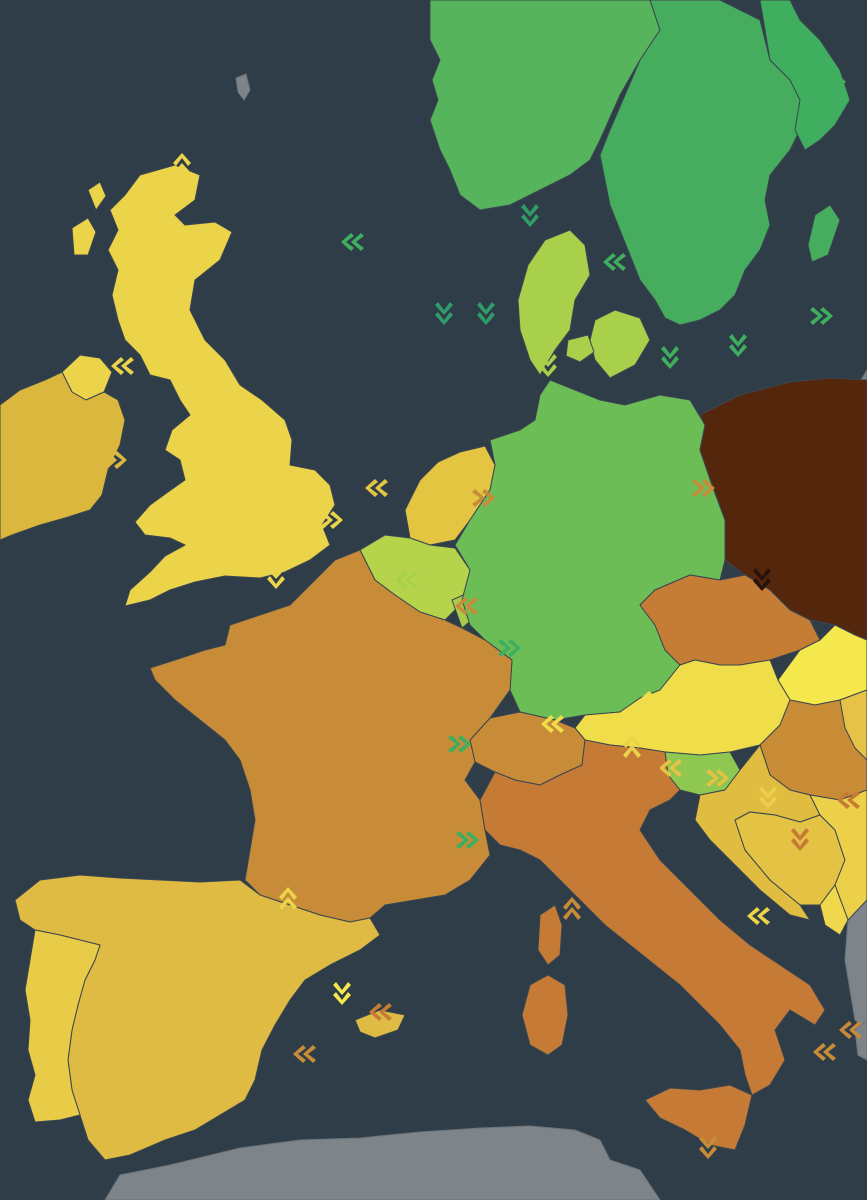 This screenshot has width=867, height=1200. I want to click on flow-arrow-north-sea-nl, so click(376, 488).